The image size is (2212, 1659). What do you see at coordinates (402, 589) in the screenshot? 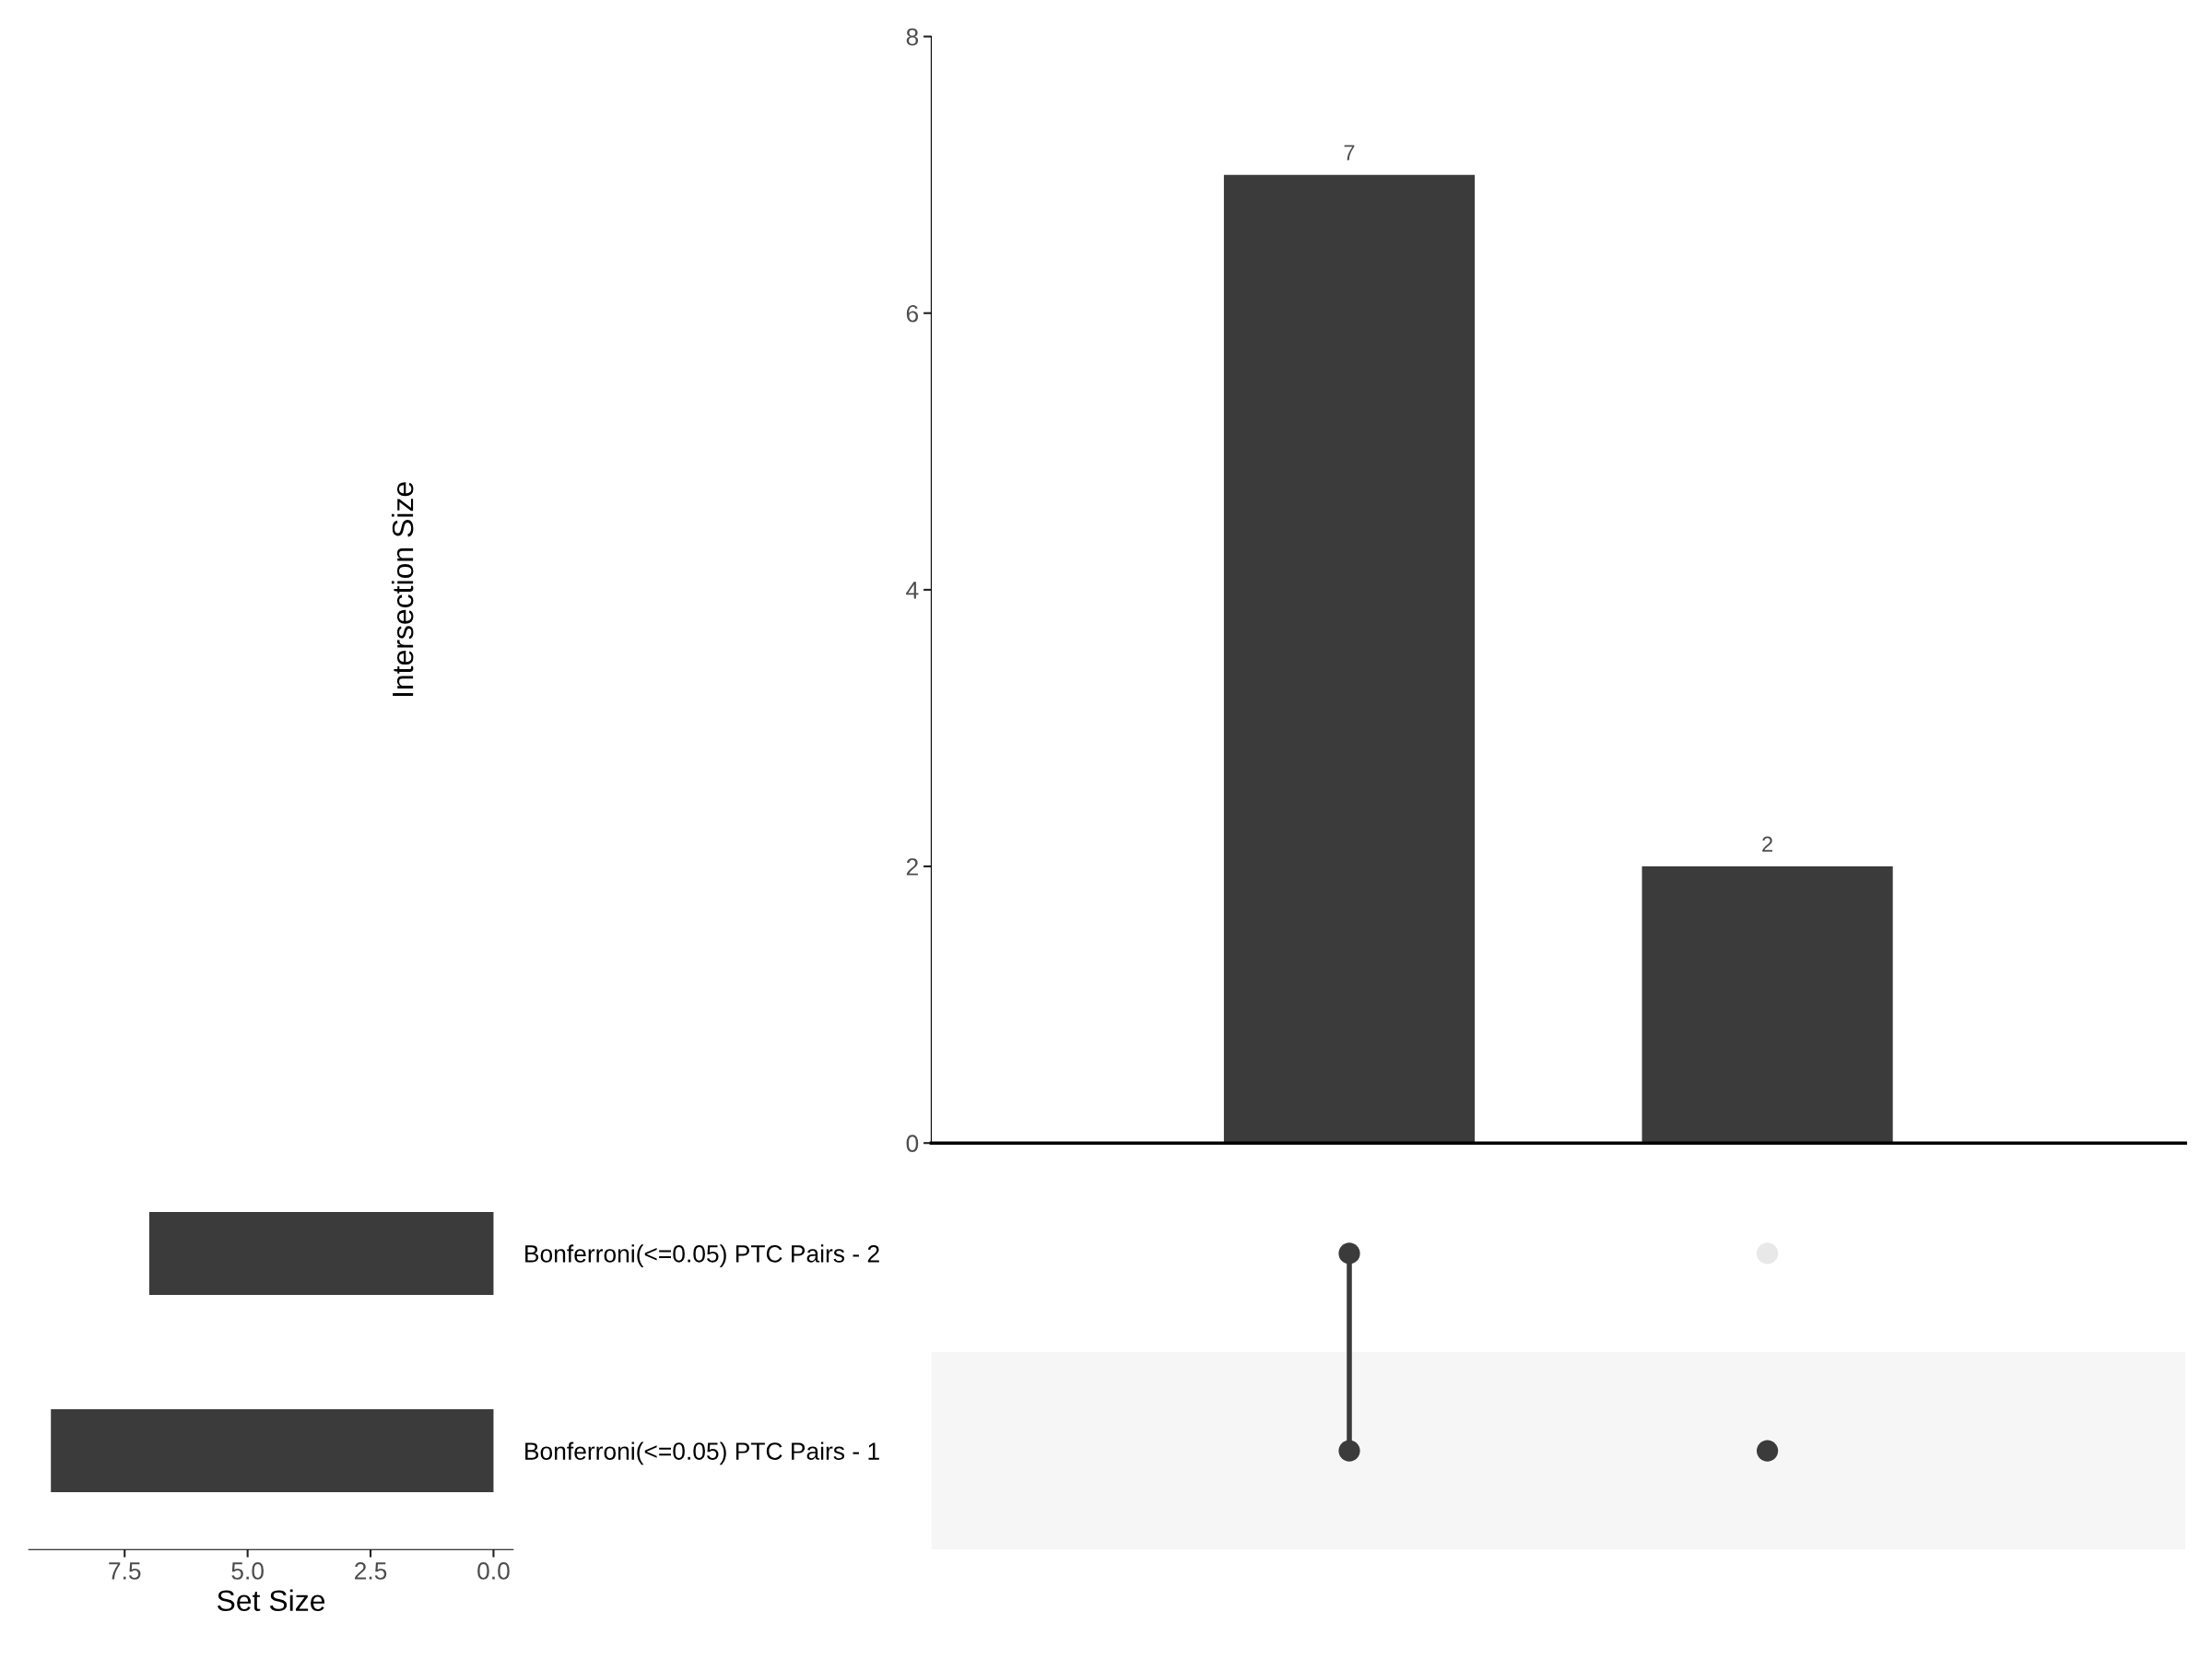
I see `y-axis-title: Intersection Size` at bounding box center [402, 589].